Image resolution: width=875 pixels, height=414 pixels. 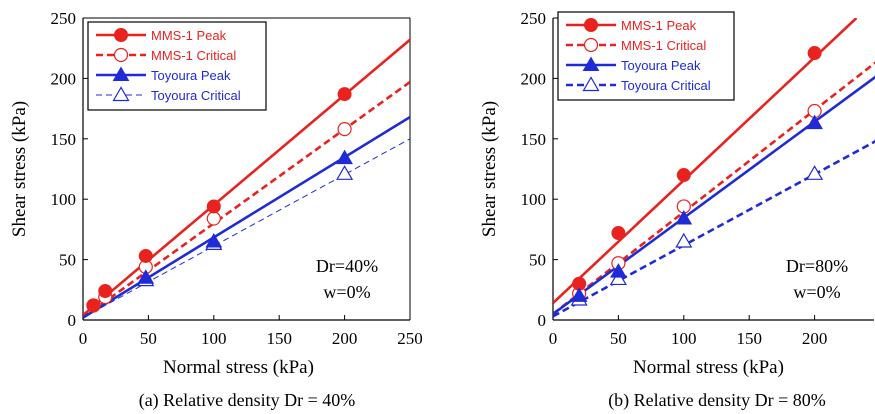 What do you see at coordinates (817, 266) in the screenshot?
I see `density-annotation: Dr=80%` at bounding box center [817, 266].